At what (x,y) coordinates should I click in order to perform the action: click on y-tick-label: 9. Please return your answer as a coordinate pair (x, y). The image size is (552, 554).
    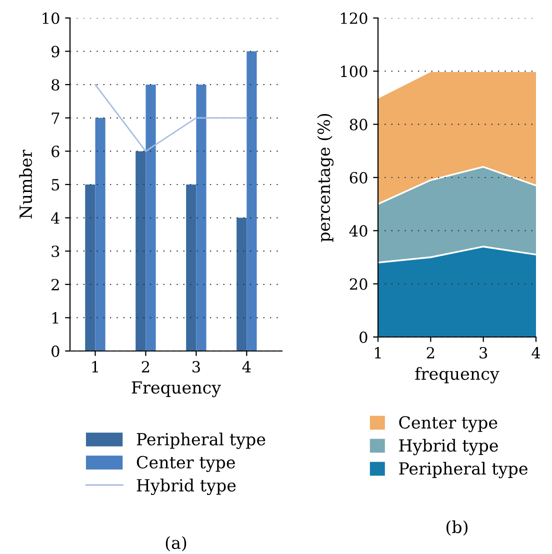
    Looking at the image, I should click on (56, 52).